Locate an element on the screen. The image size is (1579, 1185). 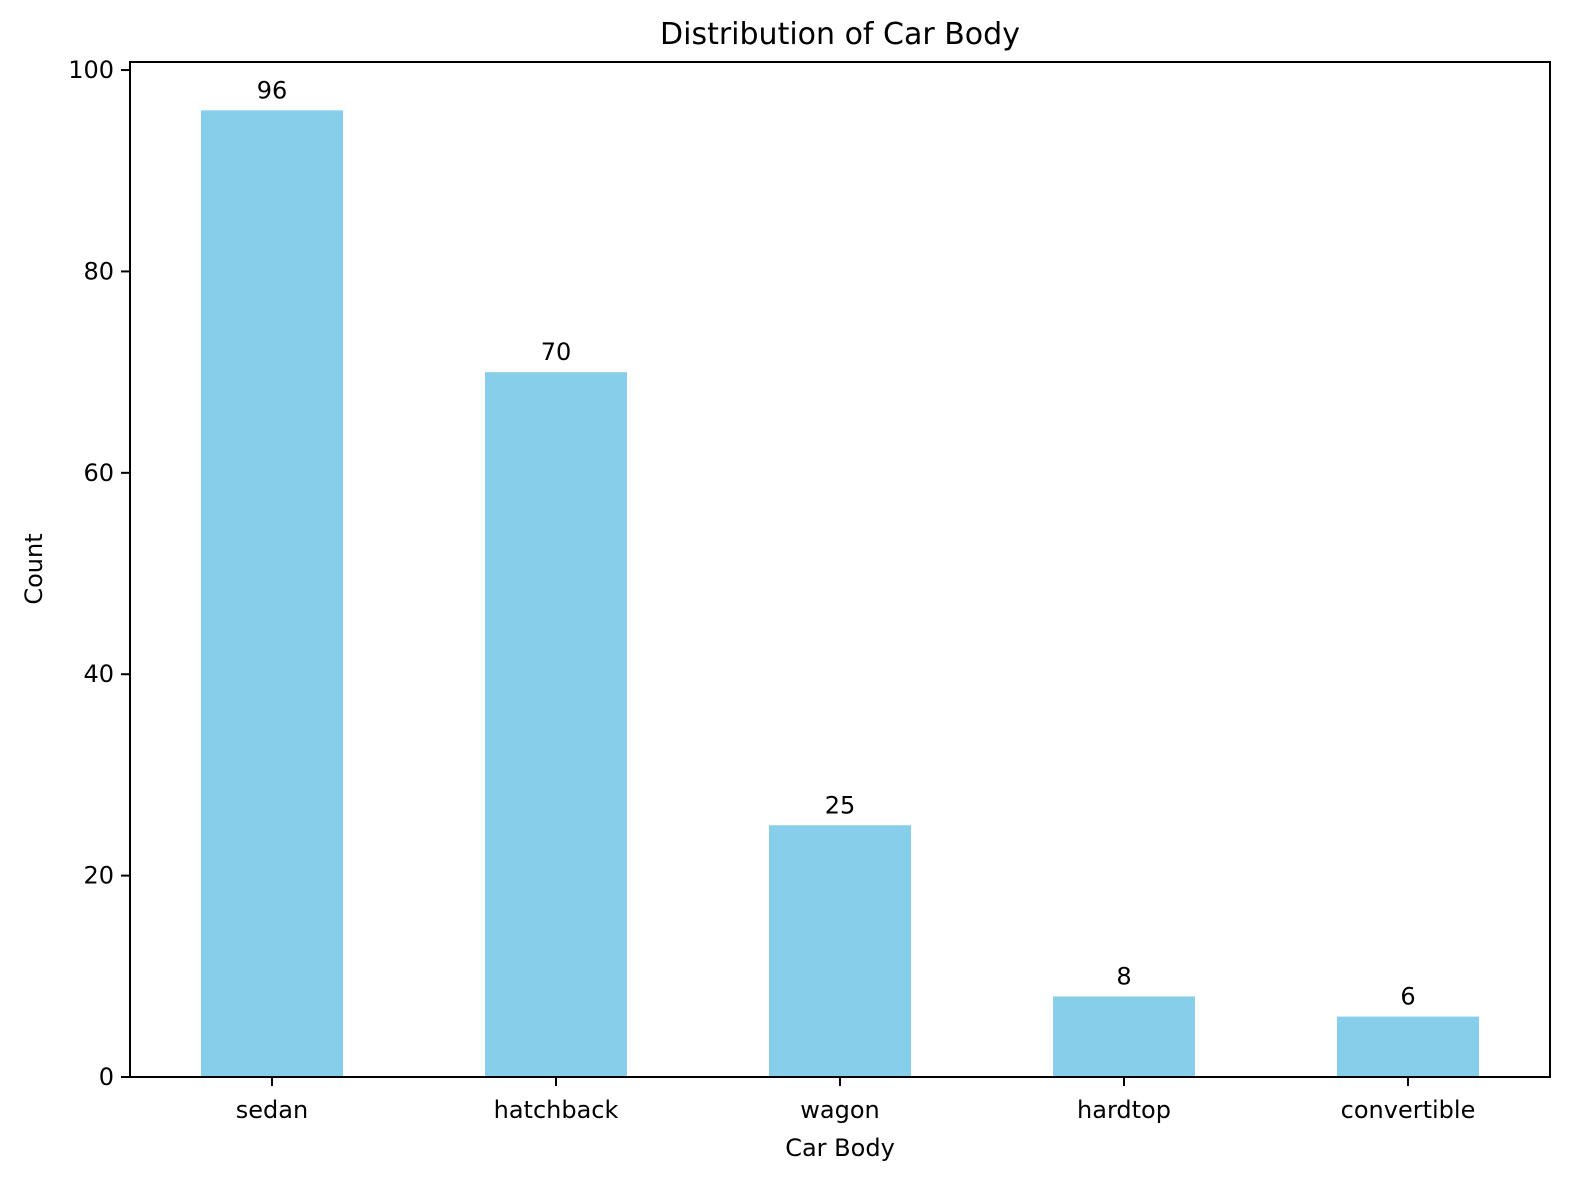
y-tick-label-100: 100 is located at coordinates (91, 70).